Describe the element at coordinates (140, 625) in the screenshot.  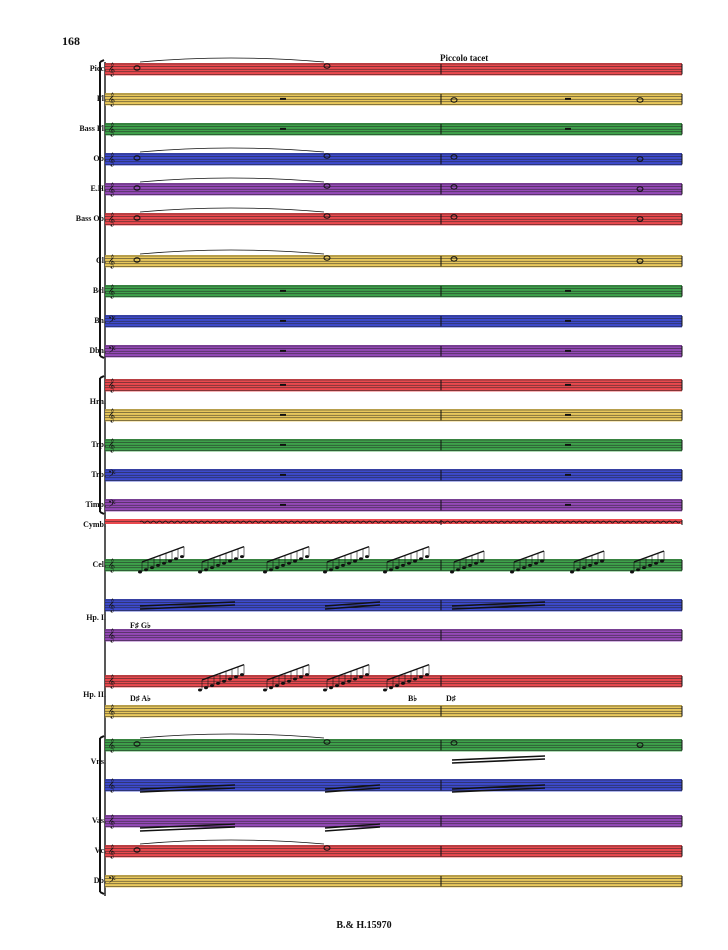
I see `pedal-mark-hp1: F♯ G♭` at that location.